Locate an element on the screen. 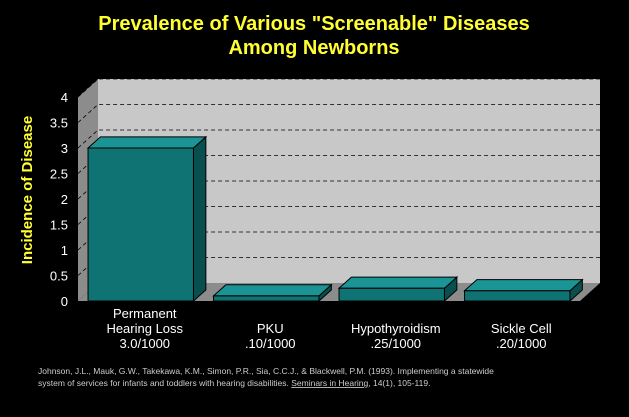 The width and height of the screenshot is (629, 417). category-label: Sickle Cell is located at coordinates (521, 328).